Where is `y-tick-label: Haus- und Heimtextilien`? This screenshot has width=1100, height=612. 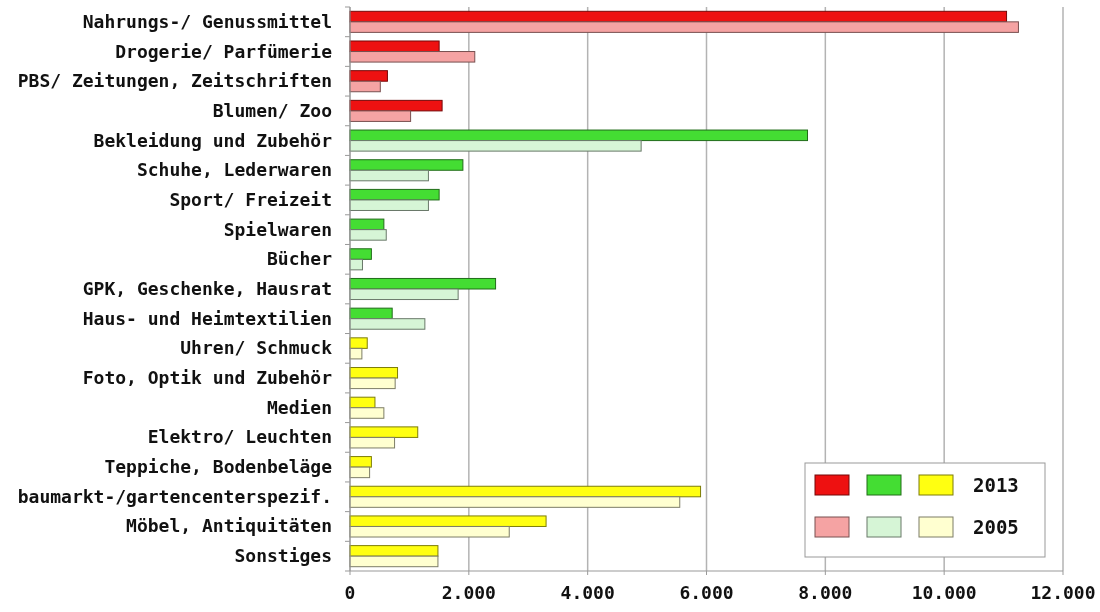 y-tick-label: Haus- und Heimtextilien is located at coordinates (207, 318).